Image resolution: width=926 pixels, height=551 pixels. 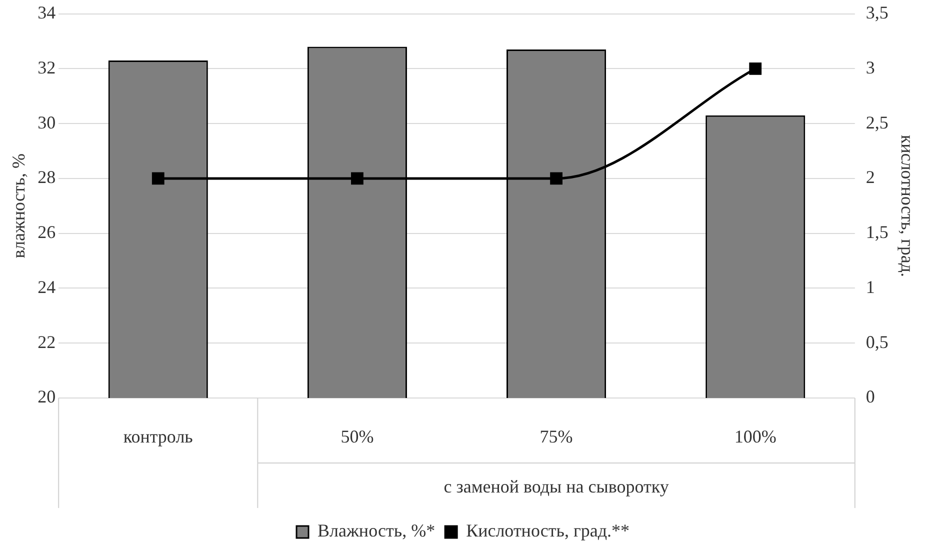 What do you see at coordinates (47, 67) in the screenshot?
I see `y-tick-label: 32` at bounding box center [47, 67].